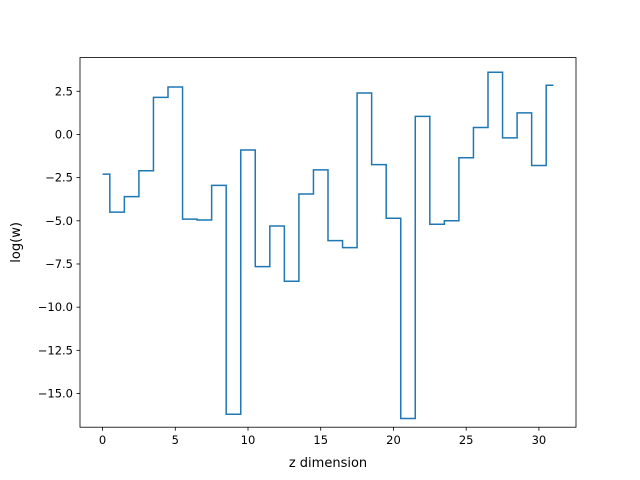 Image resolution: width=640 pixels, height=480 pixels. I want to click on y-tick-label: −2.5, so click(59, 178).